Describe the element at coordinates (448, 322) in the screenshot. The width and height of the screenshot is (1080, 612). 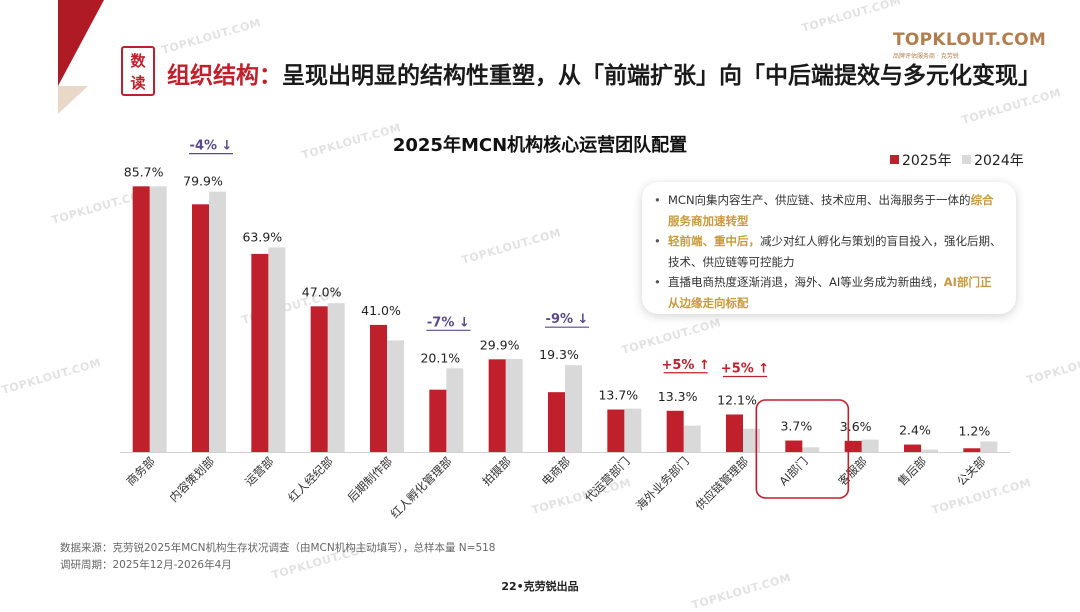
I see `change-annotation: -7% ↓` at that location.